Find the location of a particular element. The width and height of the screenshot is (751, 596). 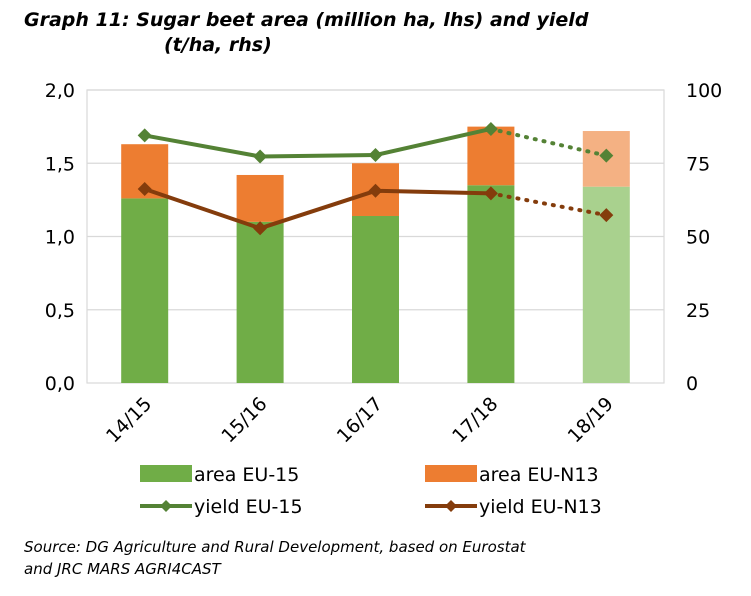

legend-label: yield EU-15 is located at coordinates (248, 507).